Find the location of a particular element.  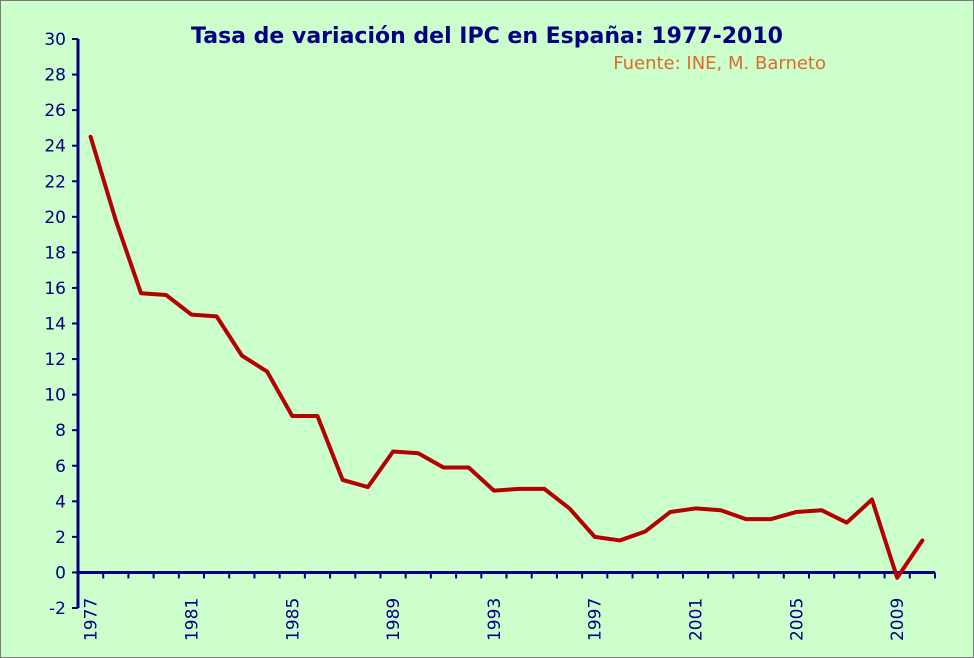

y-tick-label: 14 is located at coordinates (55, 325).